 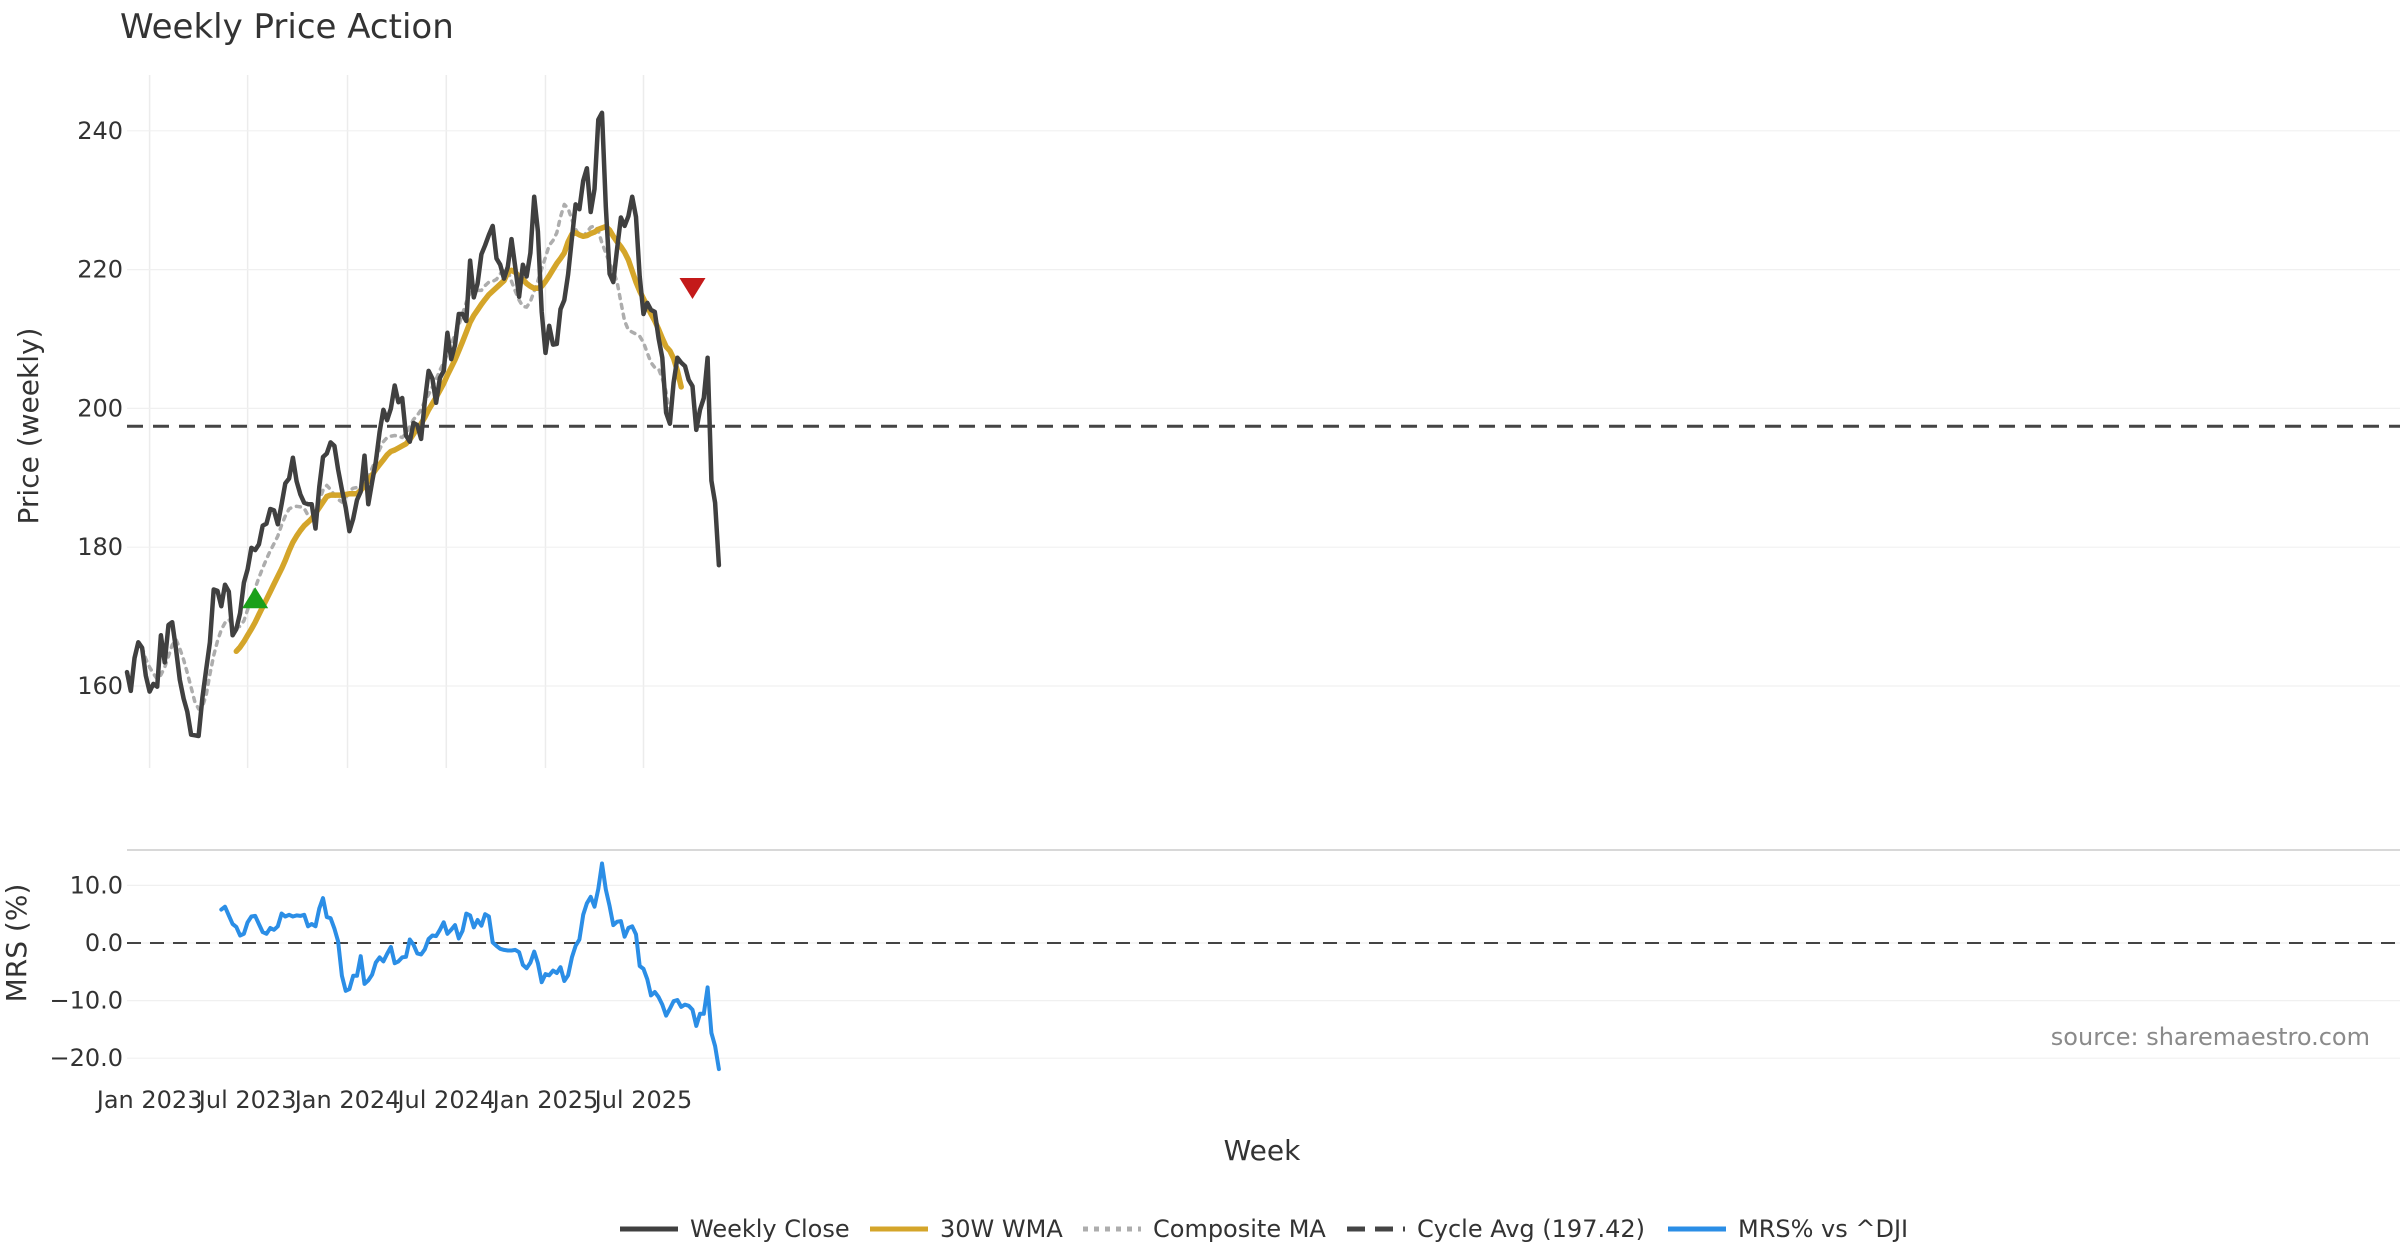 I want to click on x-tick-label: Jul 2024, so click(x=445, y=1100).